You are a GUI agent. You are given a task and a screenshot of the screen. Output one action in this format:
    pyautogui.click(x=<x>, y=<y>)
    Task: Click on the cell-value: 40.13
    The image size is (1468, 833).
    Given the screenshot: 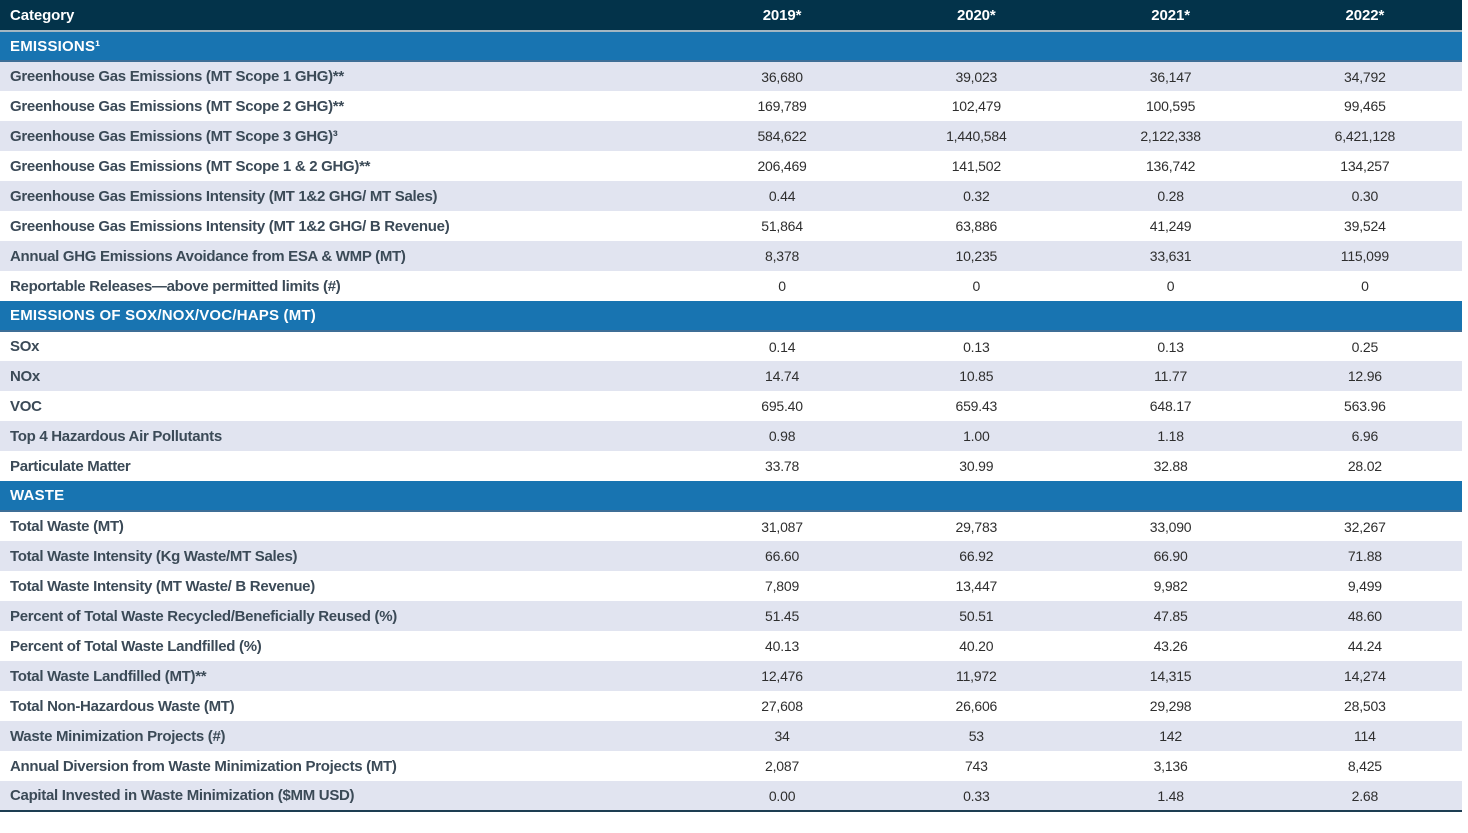 What is the action you would take?
    pyautogui.click(x=782, y=646)
    